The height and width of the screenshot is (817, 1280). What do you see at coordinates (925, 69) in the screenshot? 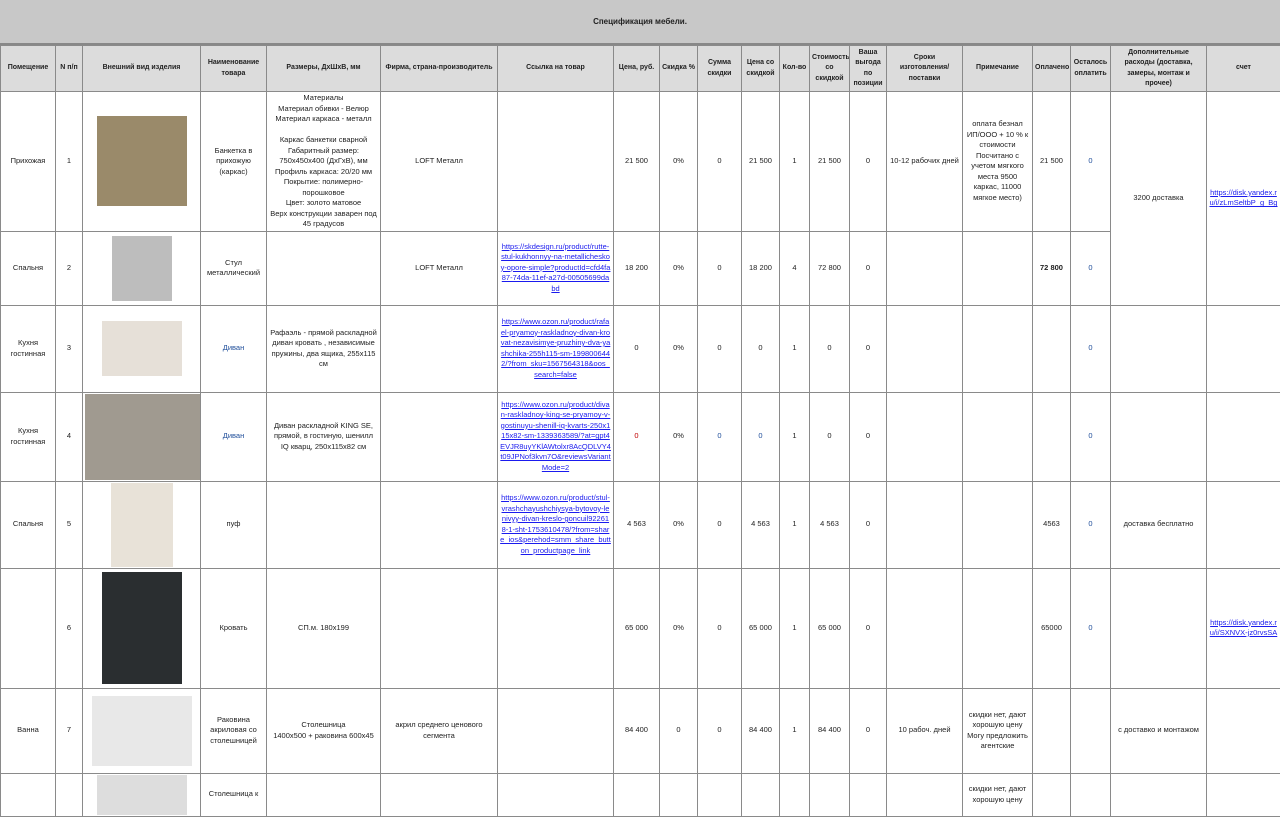
I see `column-header: Сроки изготовления/поставки` at bounding box center [925, 69].